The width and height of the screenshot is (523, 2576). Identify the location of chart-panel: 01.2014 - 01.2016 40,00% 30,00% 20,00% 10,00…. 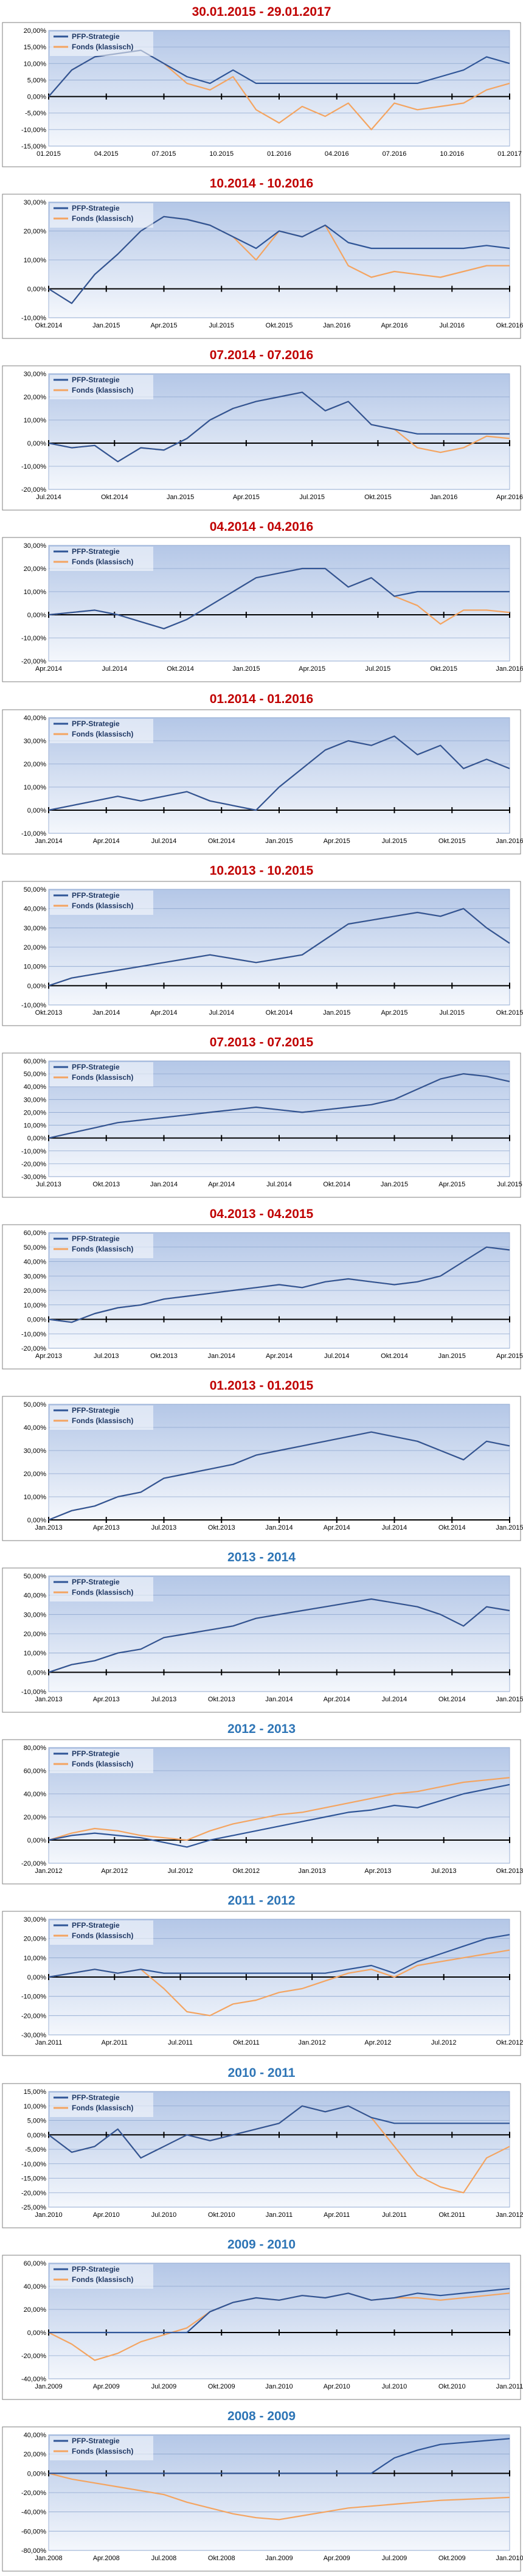
(261, 773).